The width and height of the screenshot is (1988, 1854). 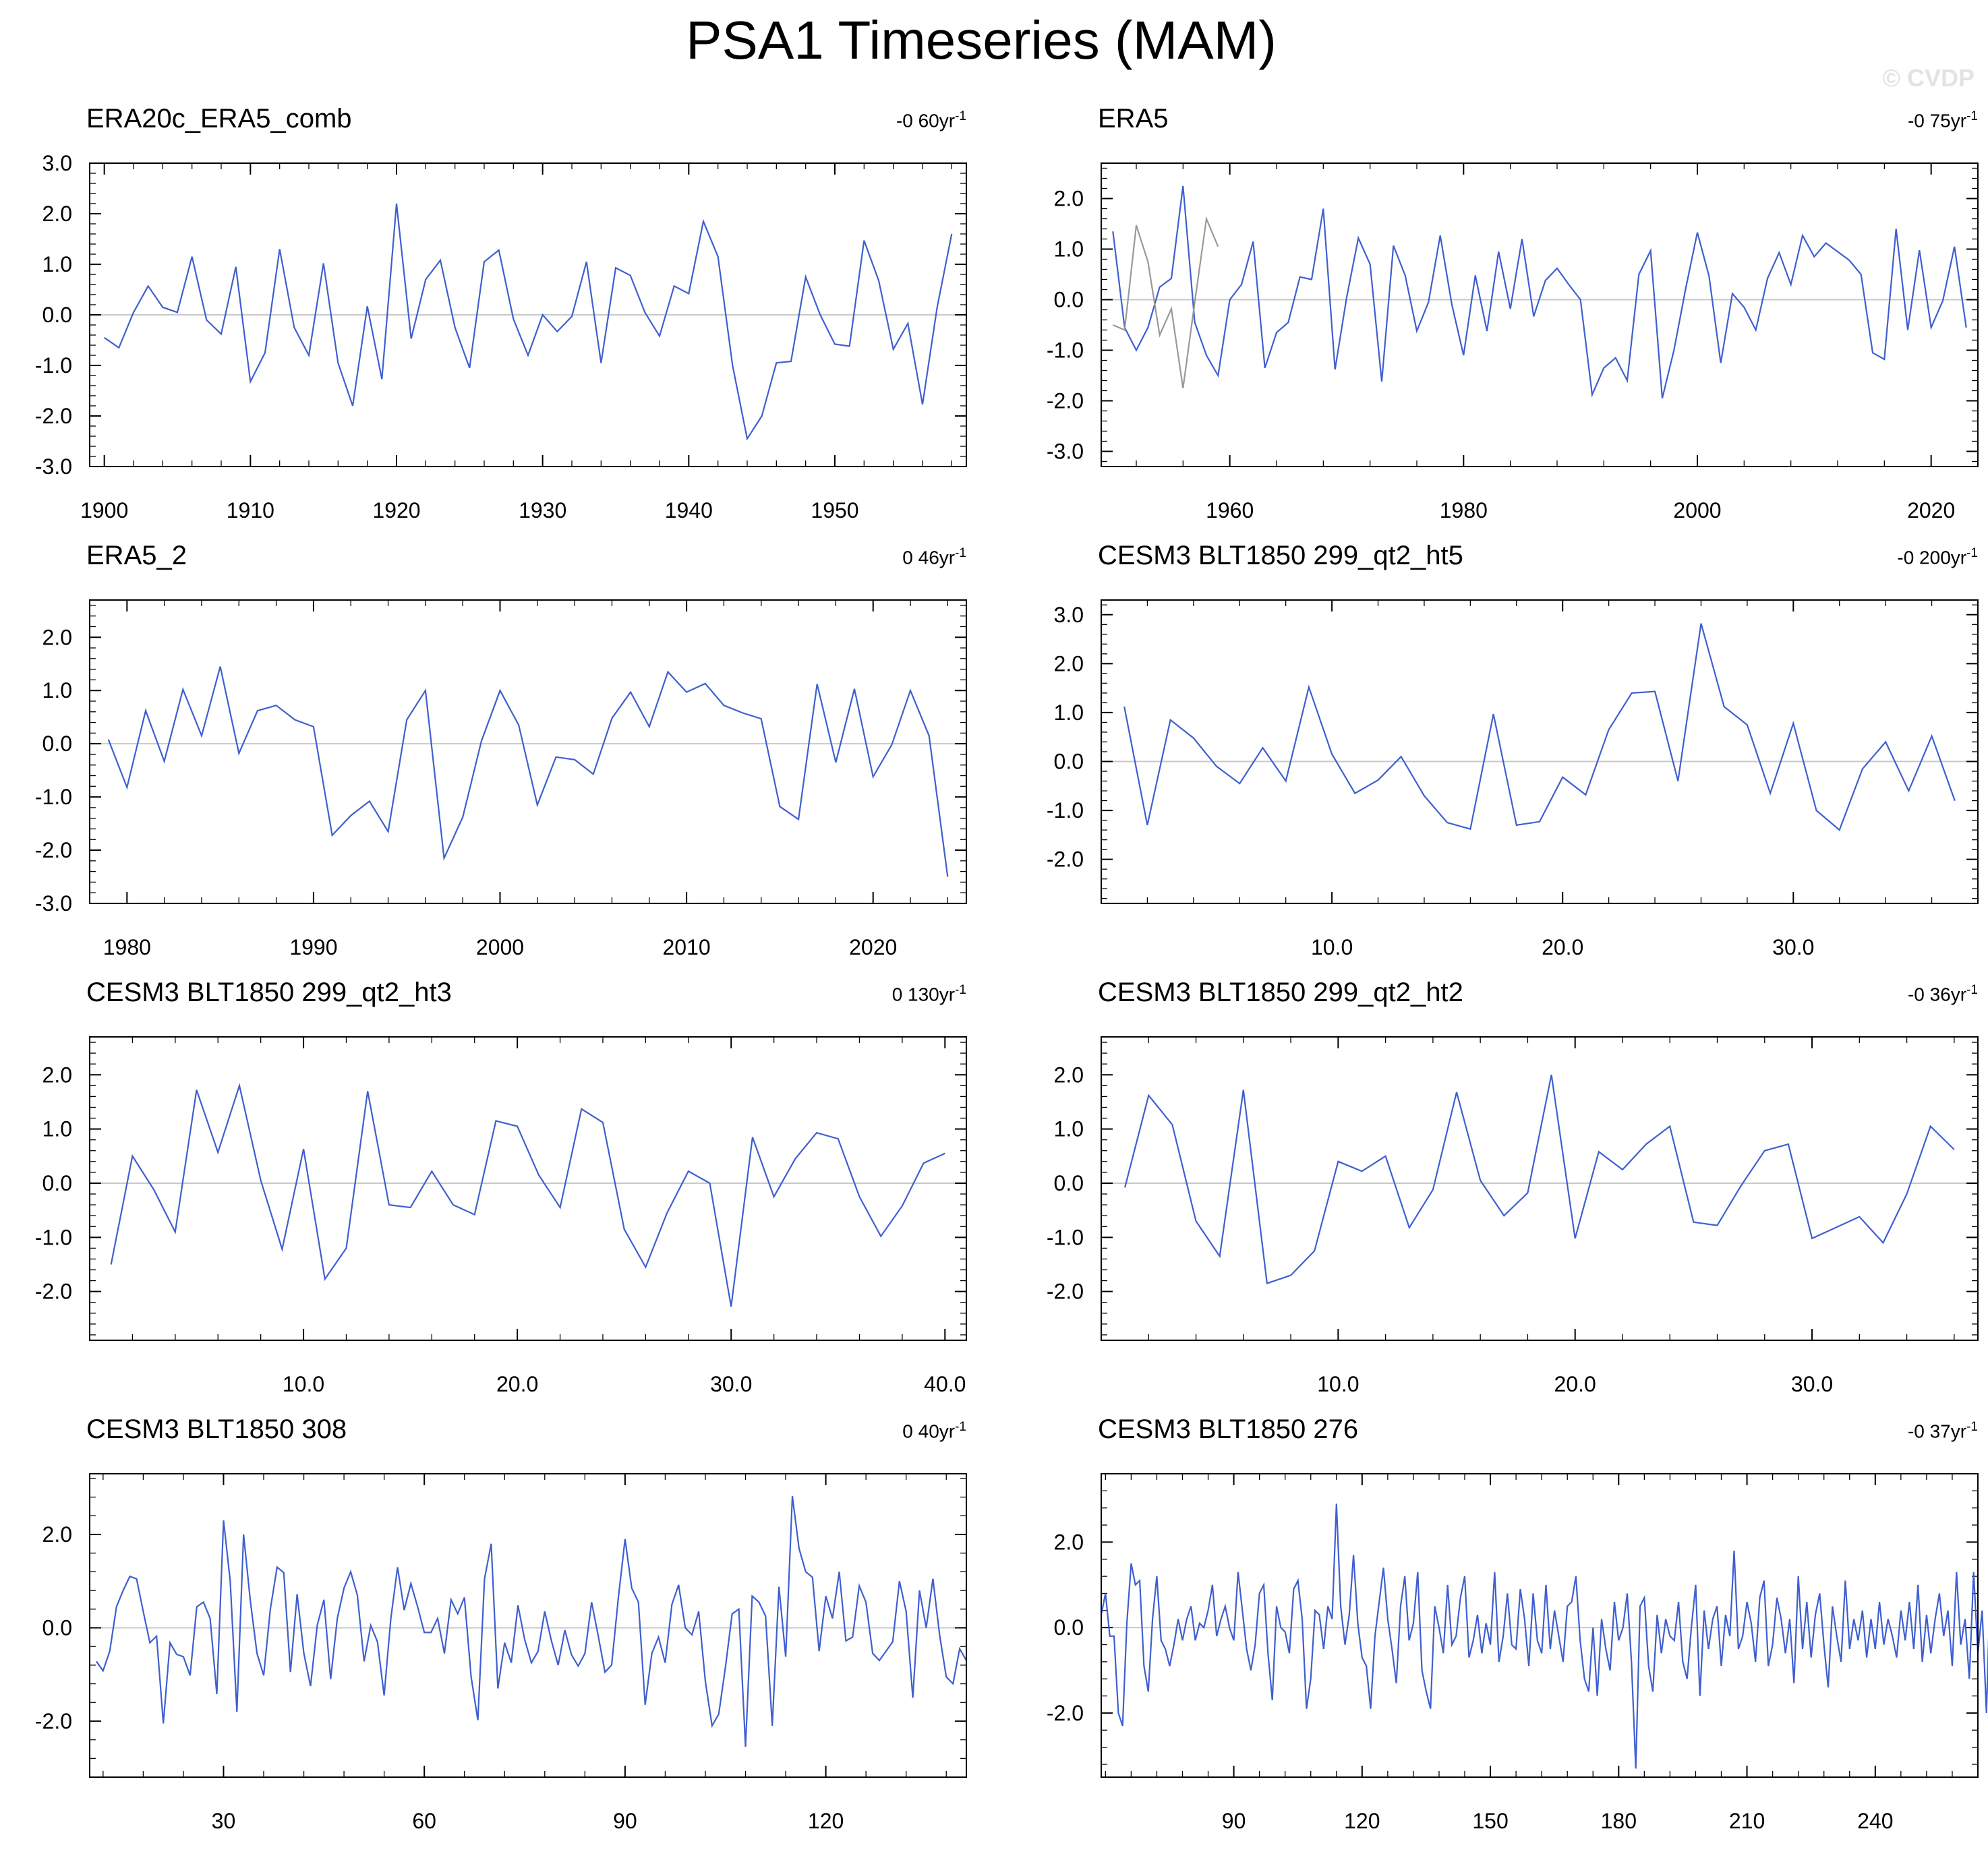 What do you see at coordinates (1937, 120) in the screenshot?
I see `trend-value: -0 75yr` at bounding box center [1937, 120].